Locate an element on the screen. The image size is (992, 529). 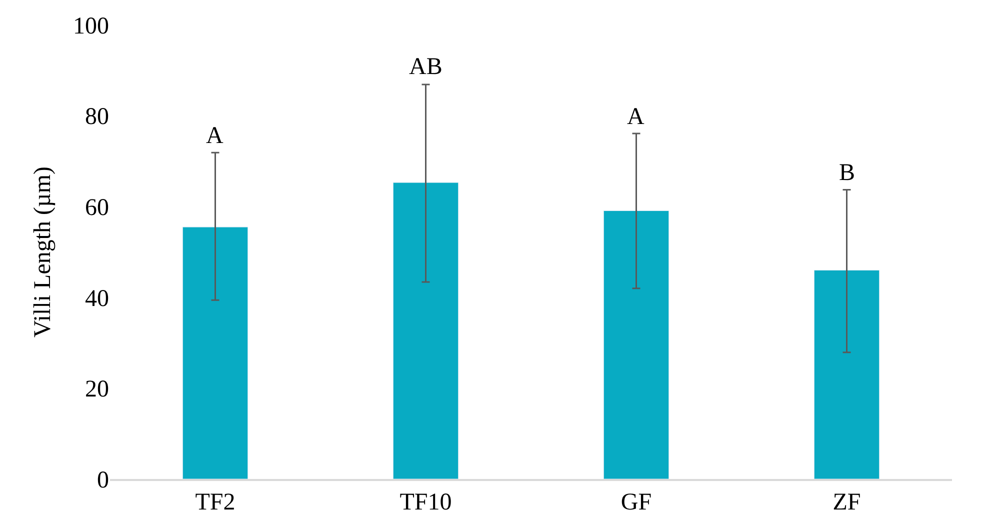
y-tick-label: 40 is located at coordinates (97, 299).